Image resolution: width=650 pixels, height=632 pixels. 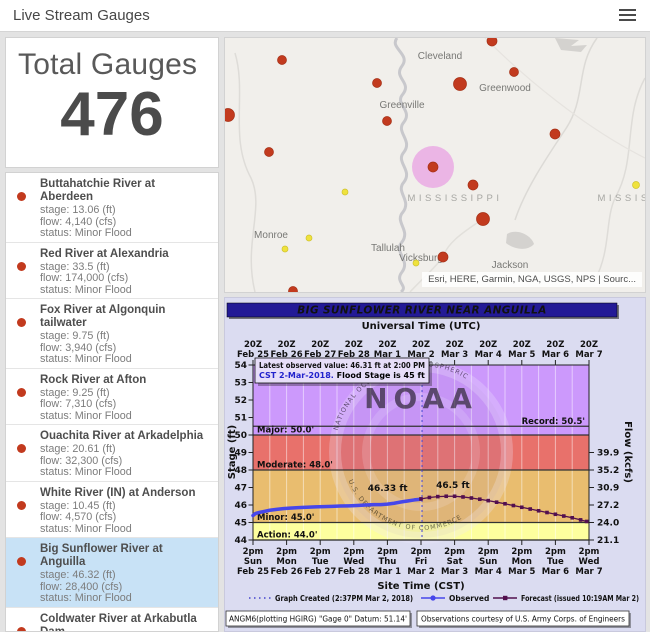 I want to click on svg-text: 50, so click(x=240, y=436).